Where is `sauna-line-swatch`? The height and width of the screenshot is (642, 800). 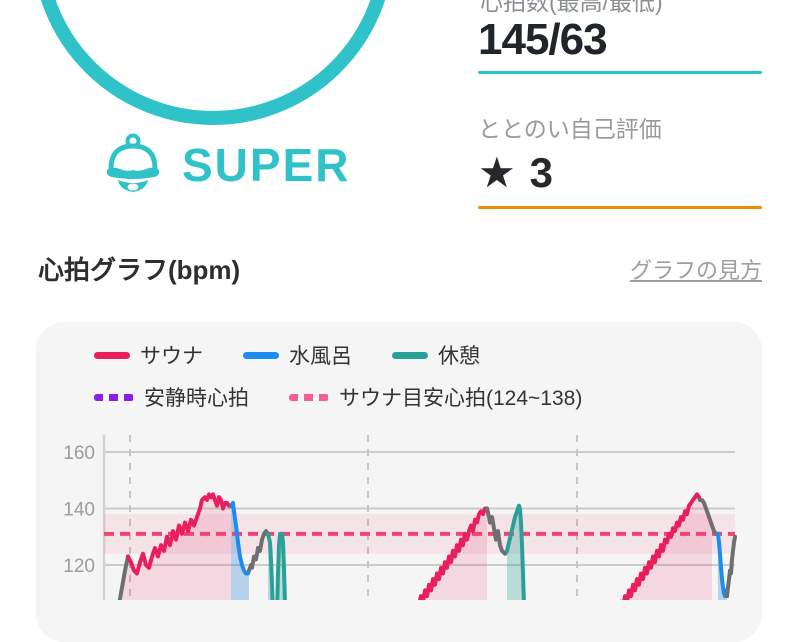
sauna-line-swatch is located at coordinates (112, 355).